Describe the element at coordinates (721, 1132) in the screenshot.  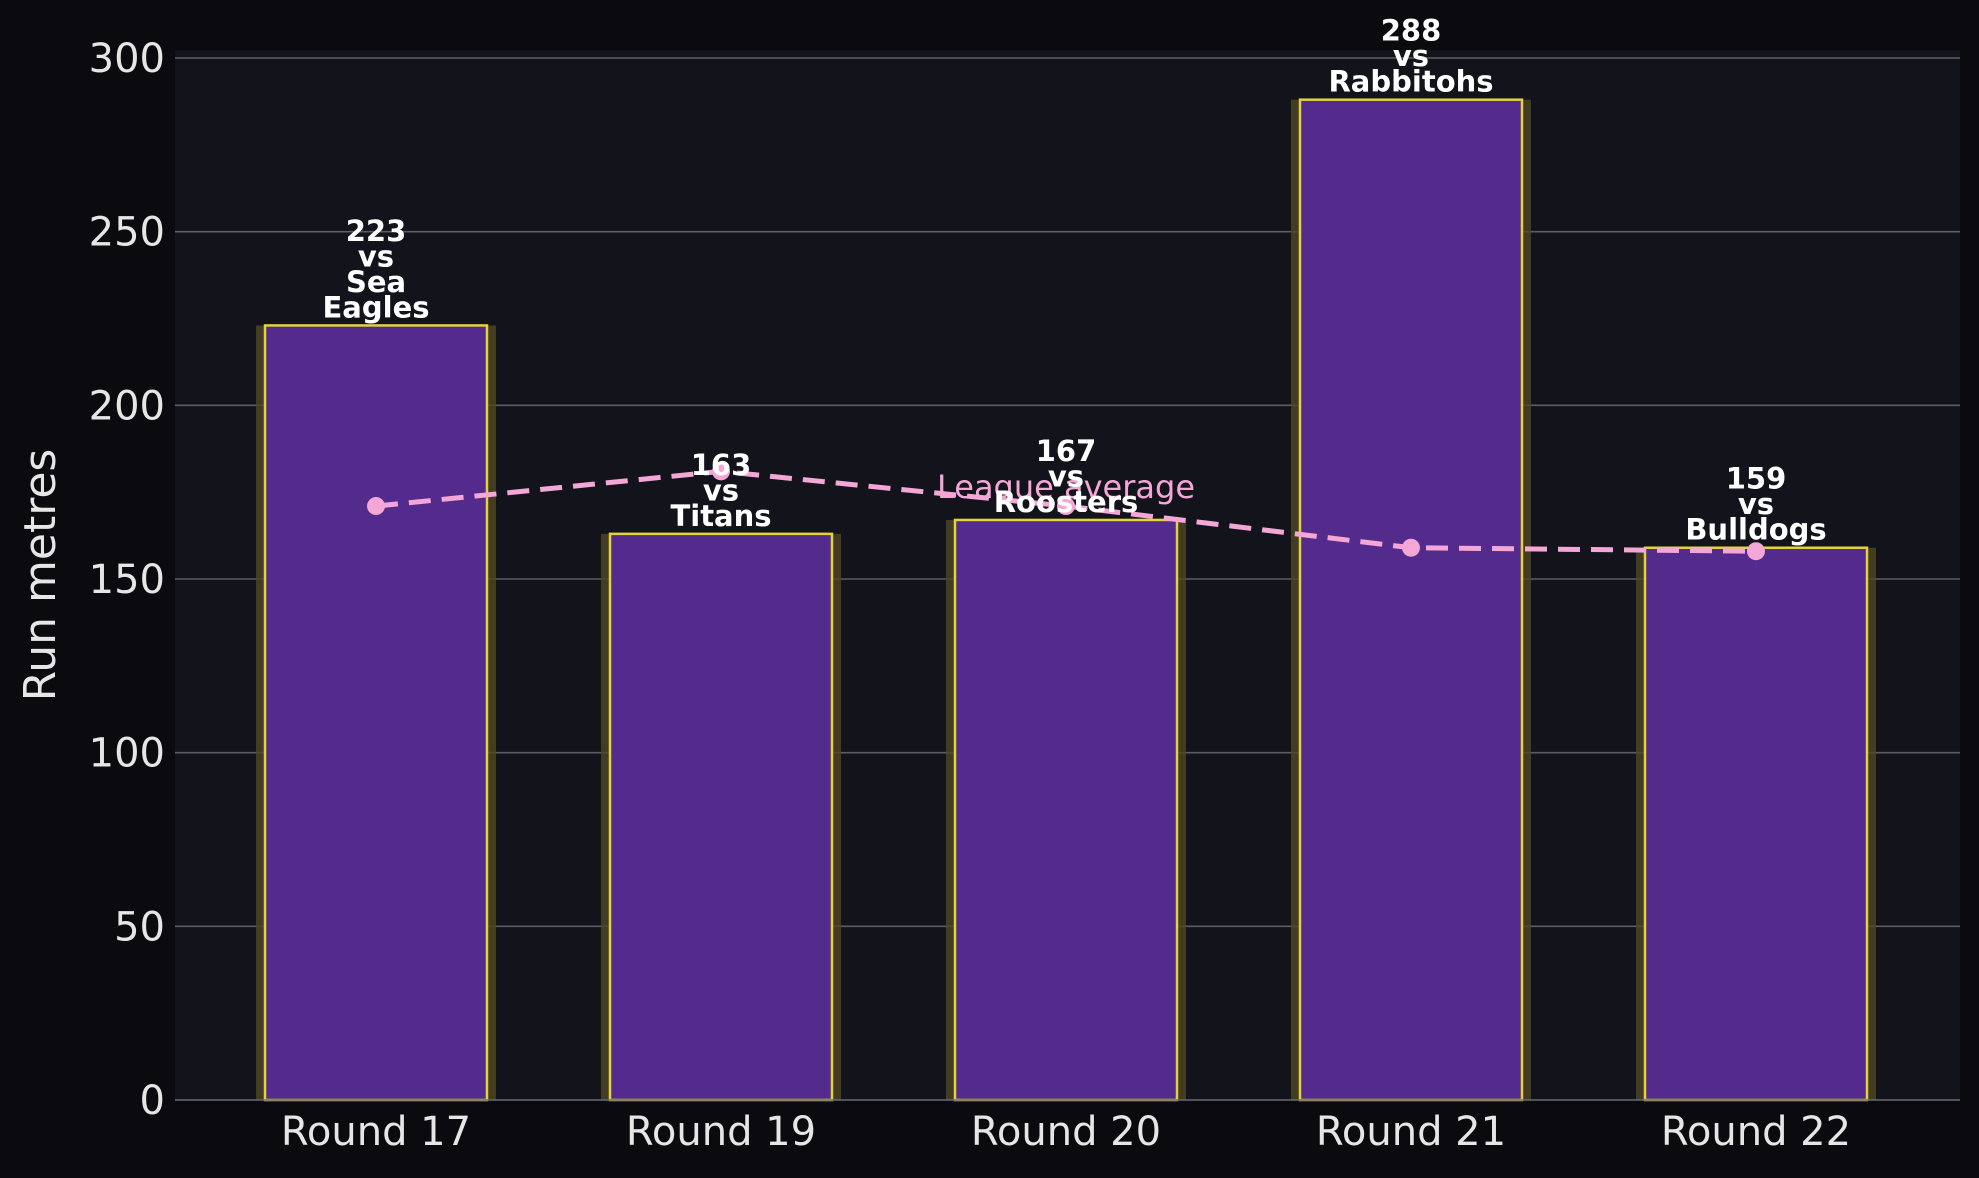
I see `x-tick-label: Round 19` at that location.